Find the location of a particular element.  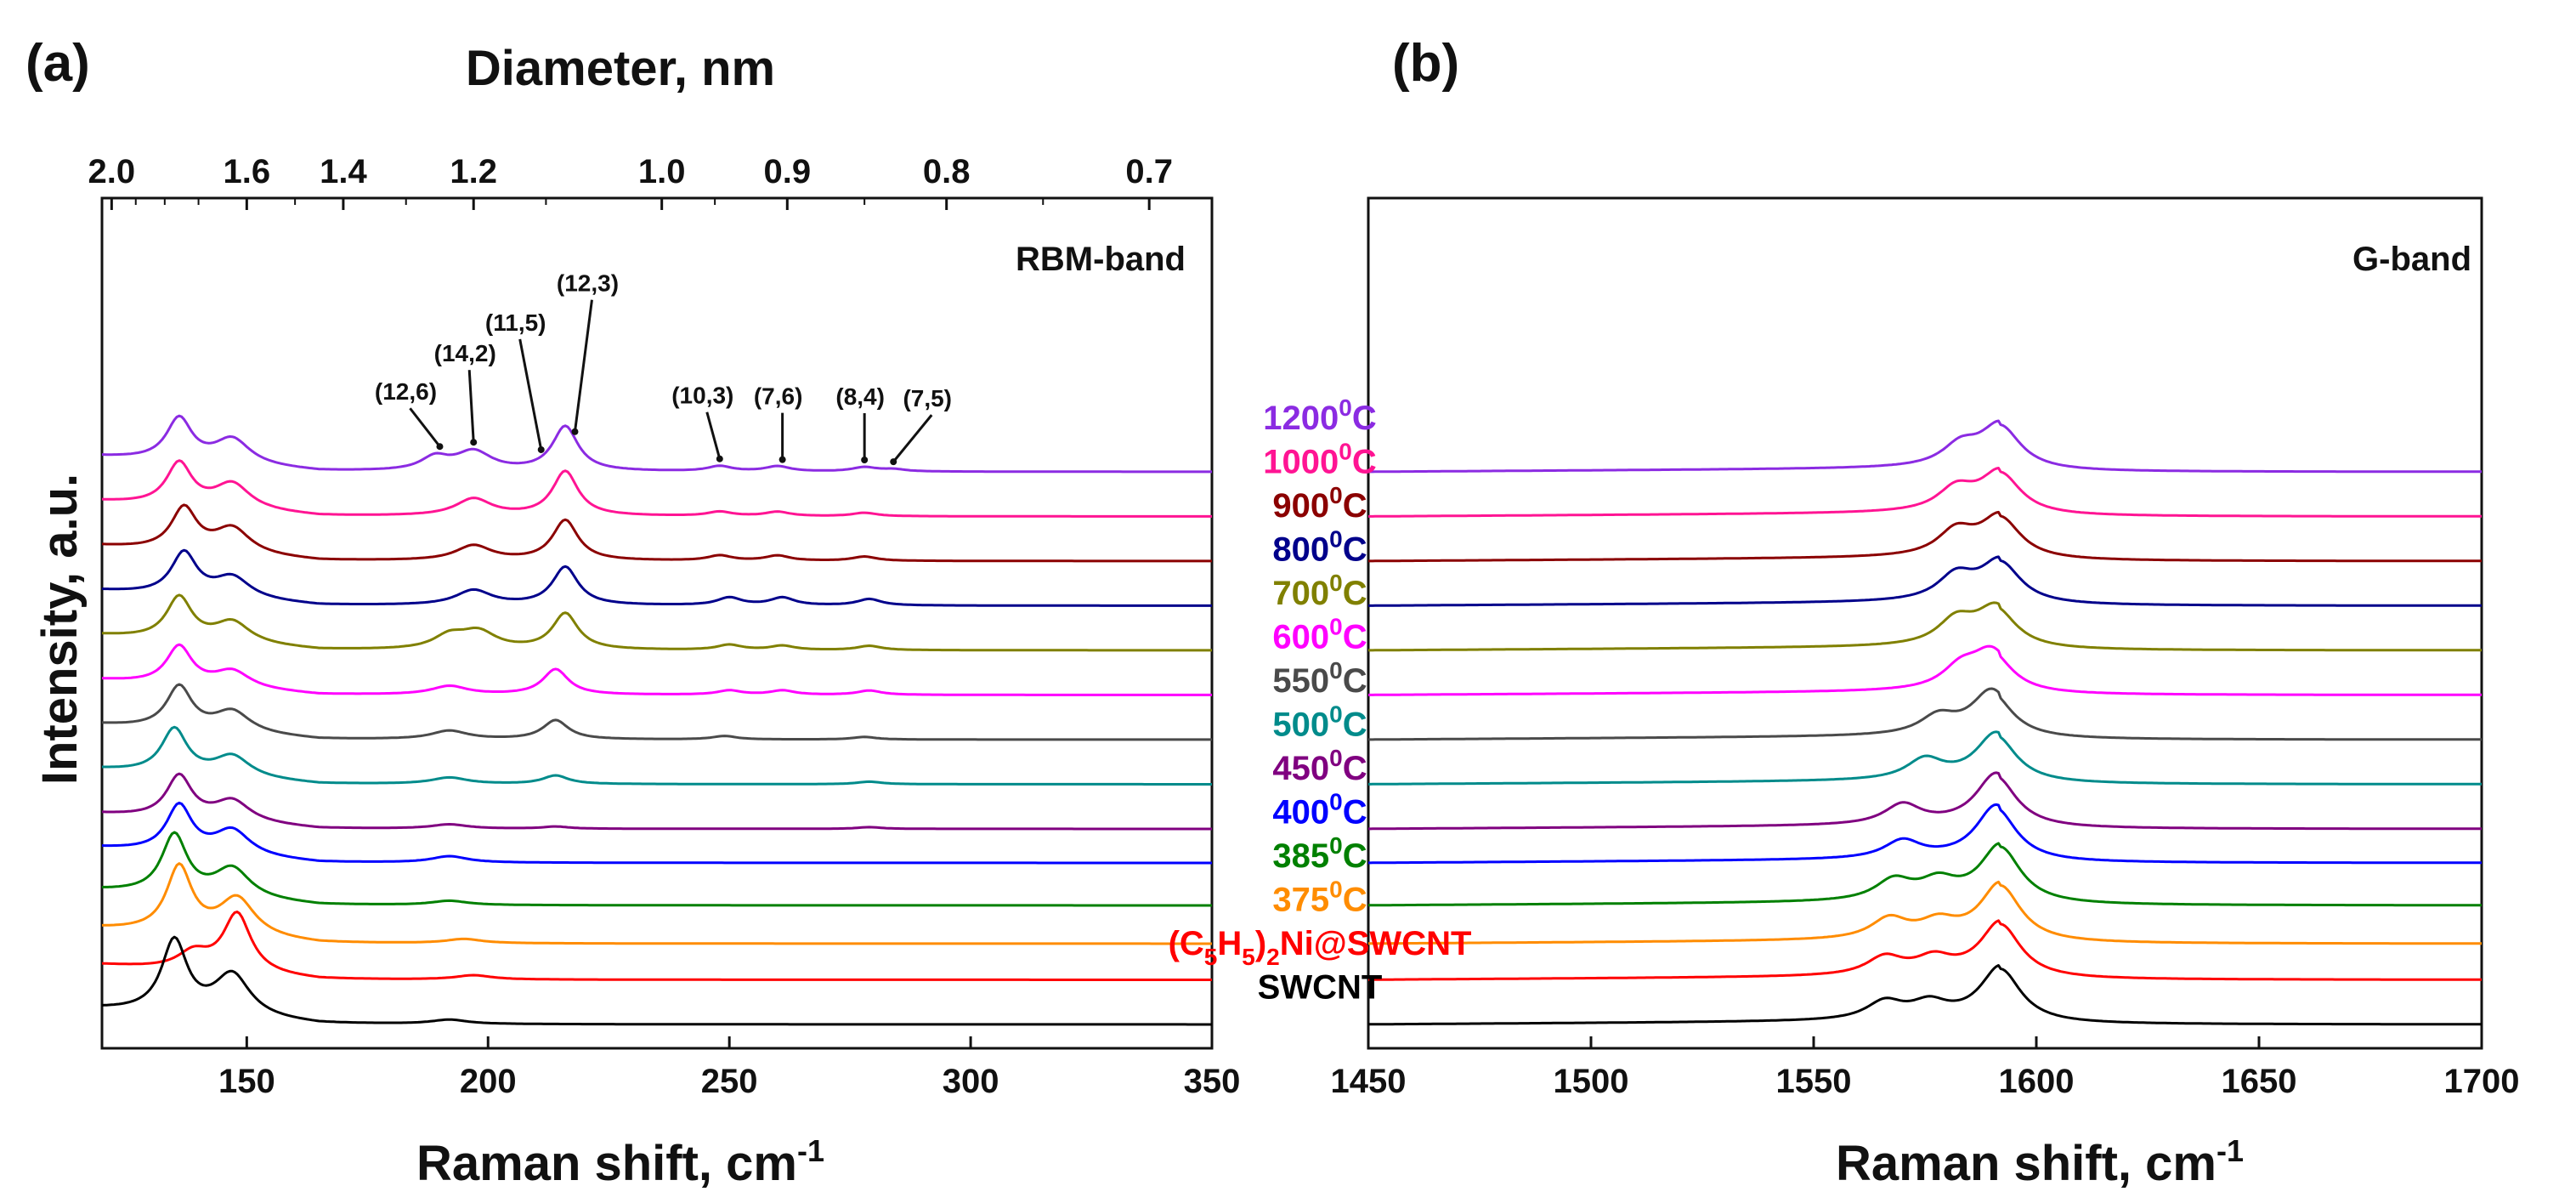

legend-item: 7000C is located at coordinates (1319, 591).